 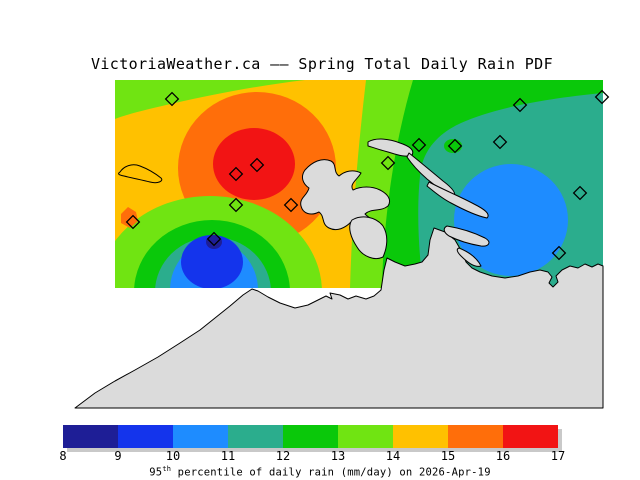 What do you see at coordinates (173, 456) in the screenshot?
I see `colorbar-tick-label: 10` at bounding box center [173, 456].